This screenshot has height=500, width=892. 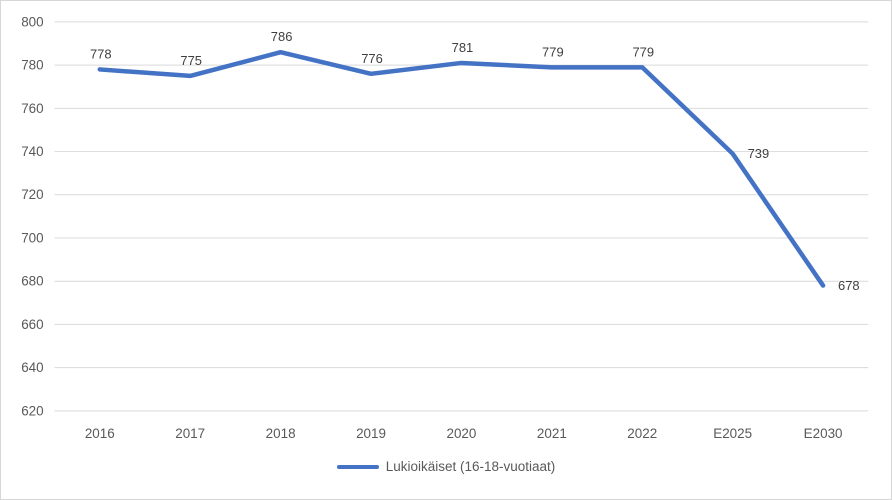 What do you see at coordinates (32, 367) in the screenshot?
I see `y-tick-label: 640` at bounding box center [32, 367].